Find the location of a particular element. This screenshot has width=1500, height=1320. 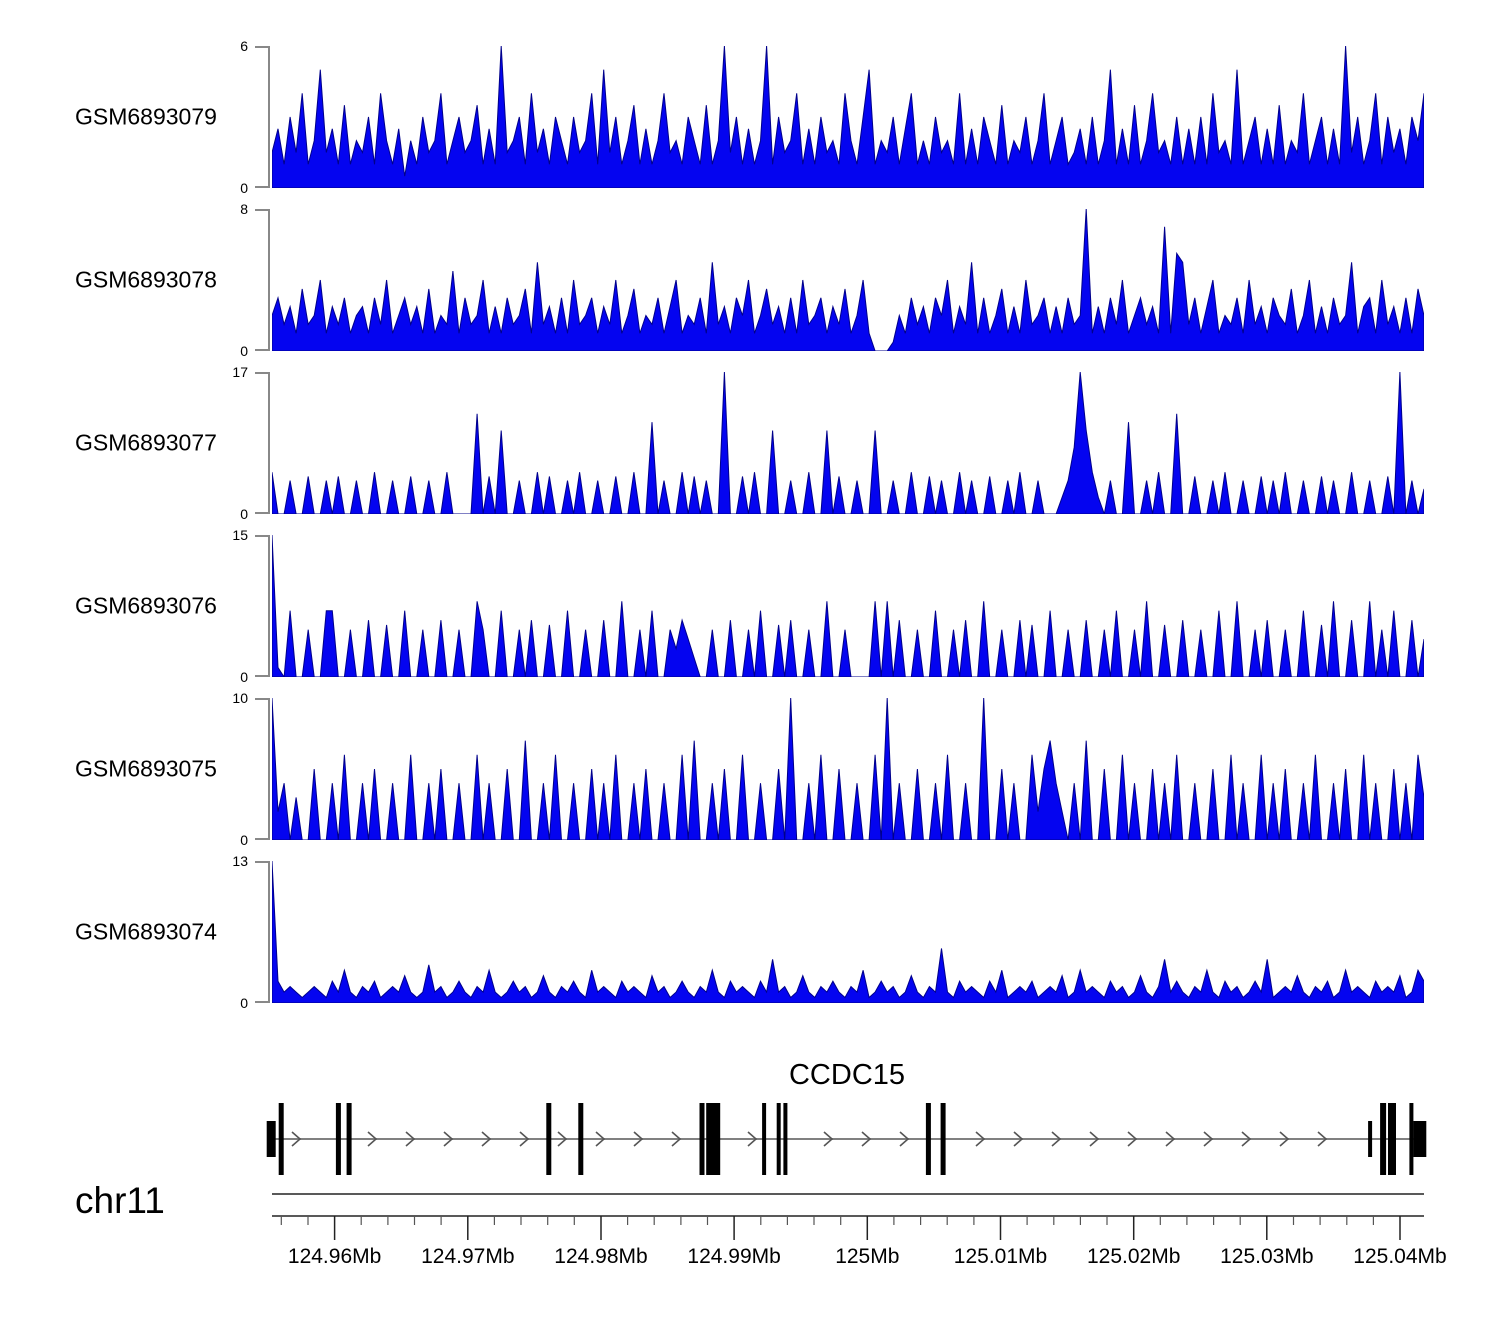

coverage-track: GSM6893074 13 0 is located at coordinates (750, 932).